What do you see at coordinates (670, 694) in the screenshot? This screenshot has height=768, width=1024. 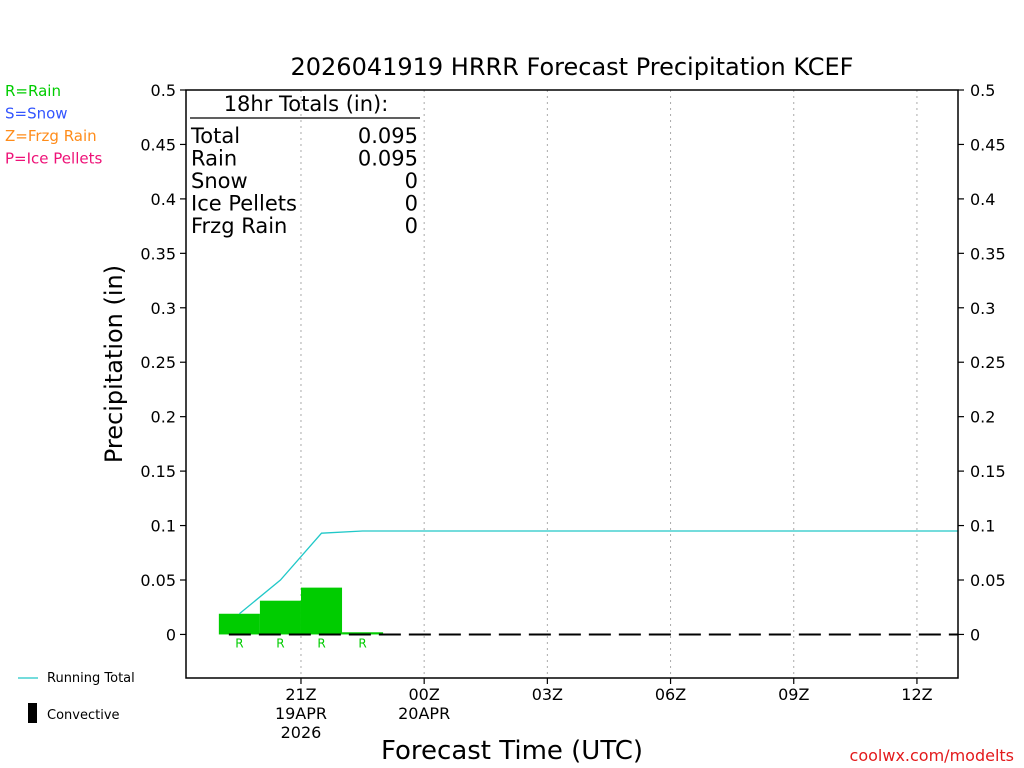 I see `x-tick-label: 06Z` at bounding box center [670, 694].